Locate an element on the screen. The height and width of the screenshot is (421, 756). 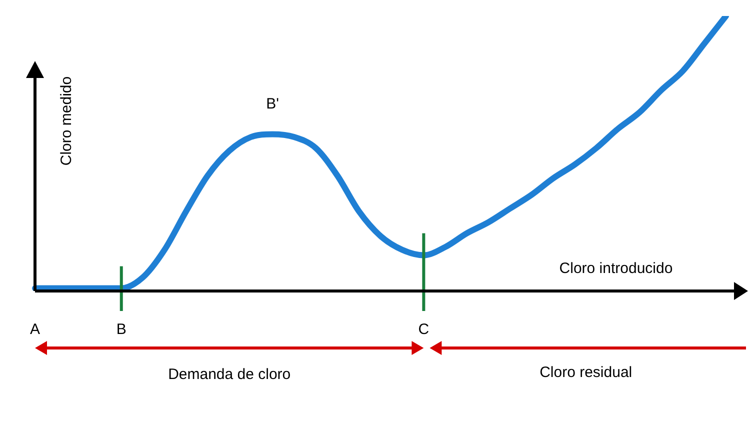
y-axis-title: Cloro medido is located at coordinates (67, 121).